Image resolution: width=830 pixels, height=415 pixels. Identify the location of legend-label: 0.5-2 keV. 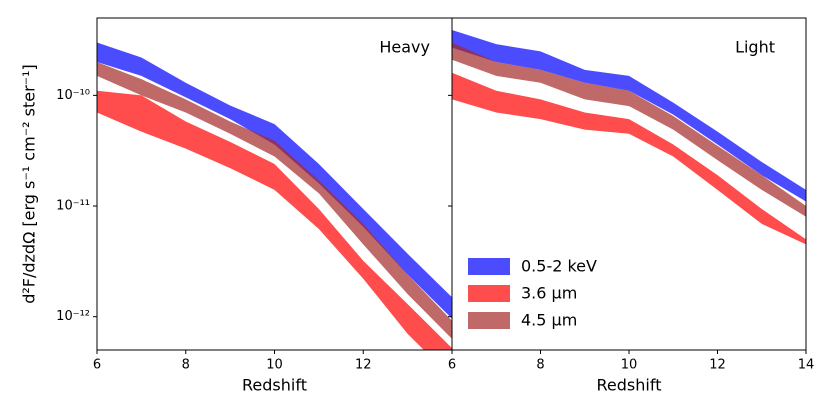
(559, 266).